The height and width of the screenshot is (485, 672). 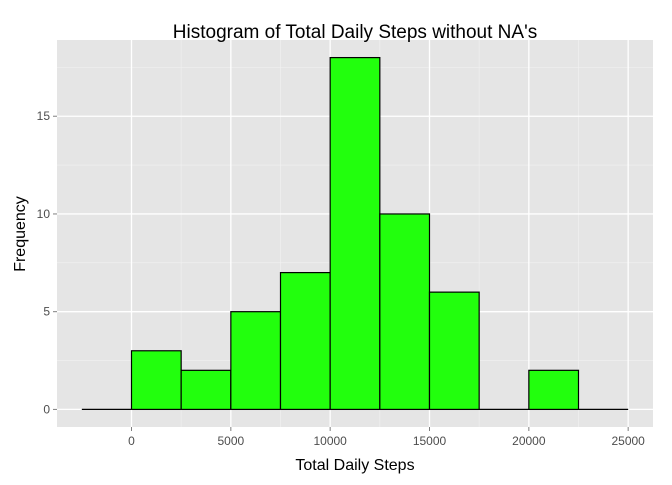 I want to click on y-tick-label: 5, so click(x=46, y=312).